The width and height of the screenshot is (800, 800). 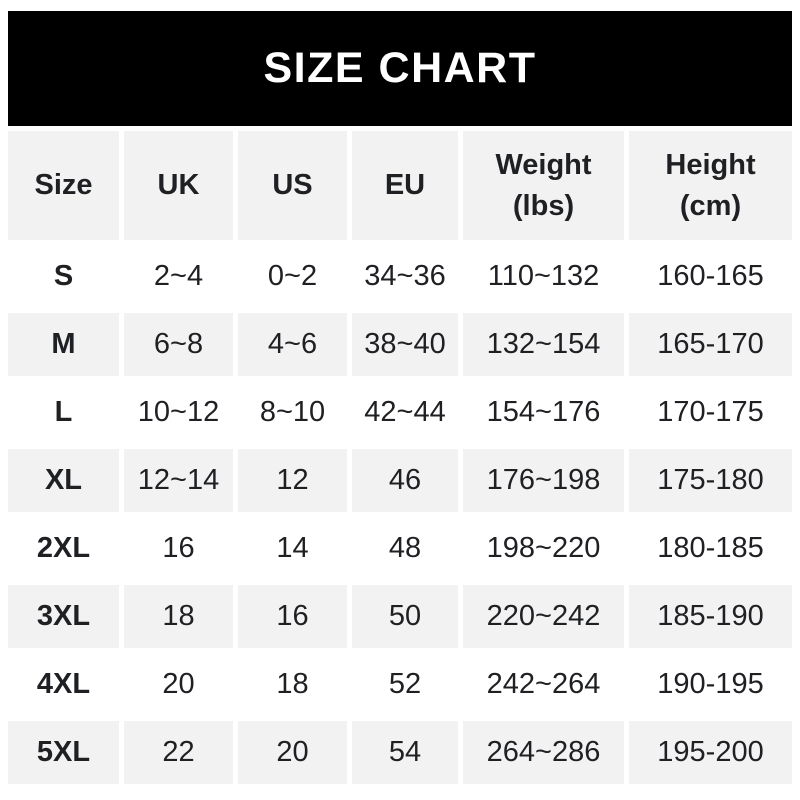 What do you see at coordinates (63, 684) in the screenshot?
I see `size-label-cell: 4XL` at bounding box center [63, 684].